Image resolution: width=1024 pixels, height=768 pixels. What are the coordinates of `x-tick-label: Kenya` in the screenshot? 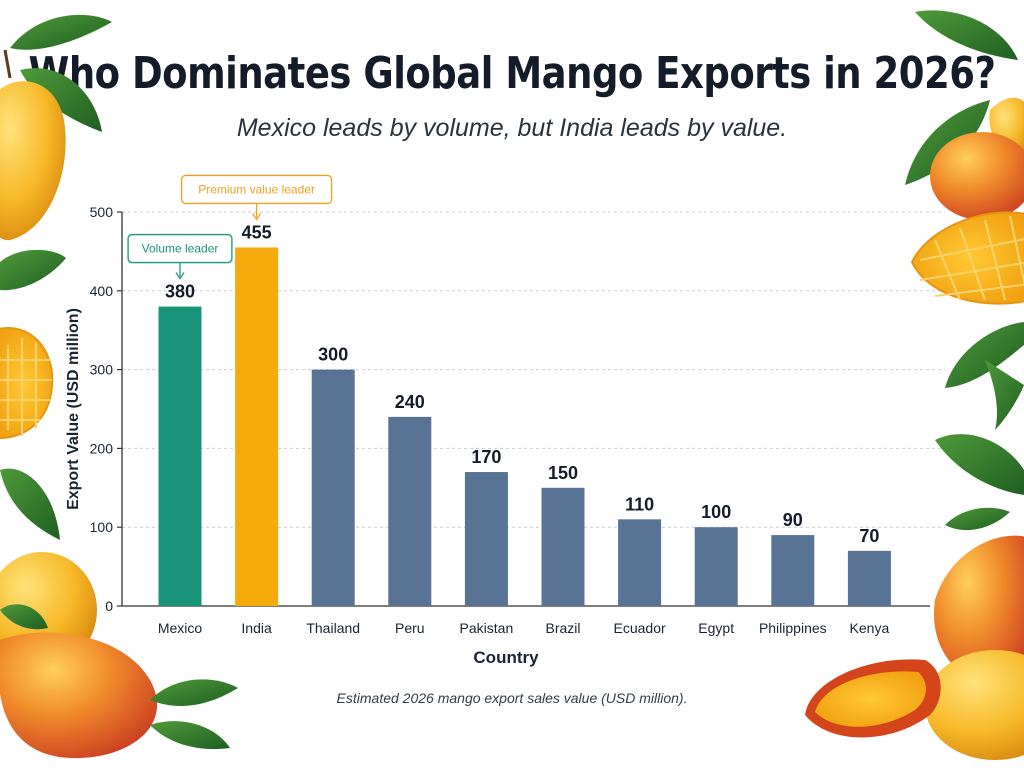 It's located at (870, 628).